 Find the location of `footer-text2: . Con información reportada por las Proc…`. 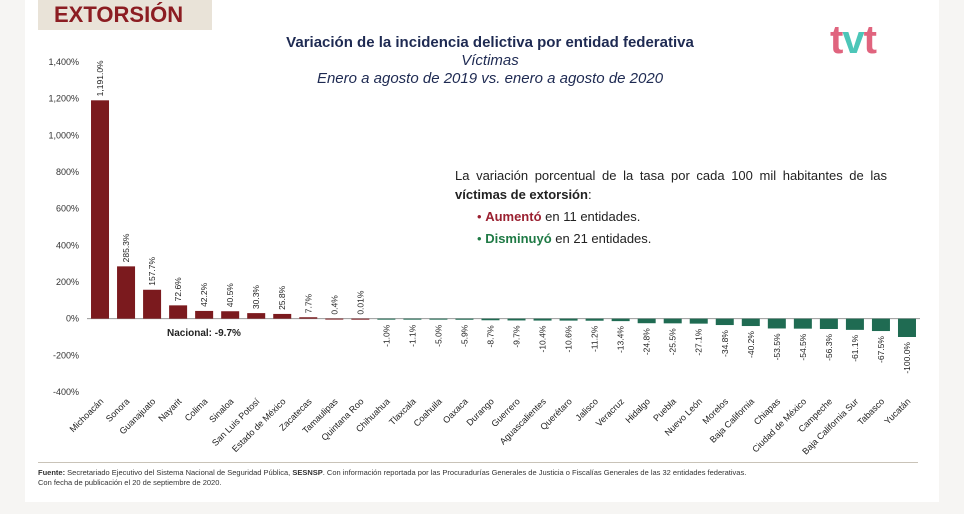

footer-text2: . Con información reportada por las Proc… is located at coordinates (534, 472).